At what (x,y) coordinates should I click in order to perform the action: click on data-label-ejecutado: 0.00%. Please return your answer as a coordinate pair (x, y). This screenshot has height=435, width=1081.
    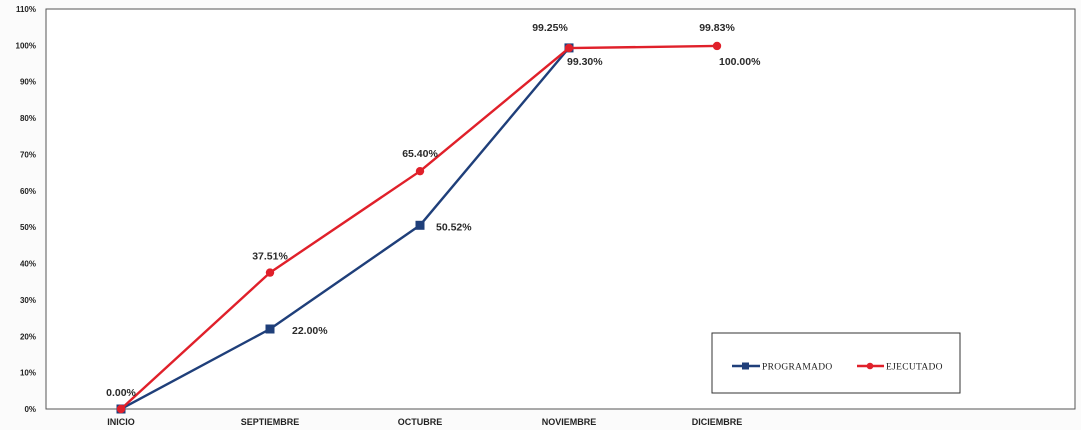
    Looking at the image, I should click on (121, 393).